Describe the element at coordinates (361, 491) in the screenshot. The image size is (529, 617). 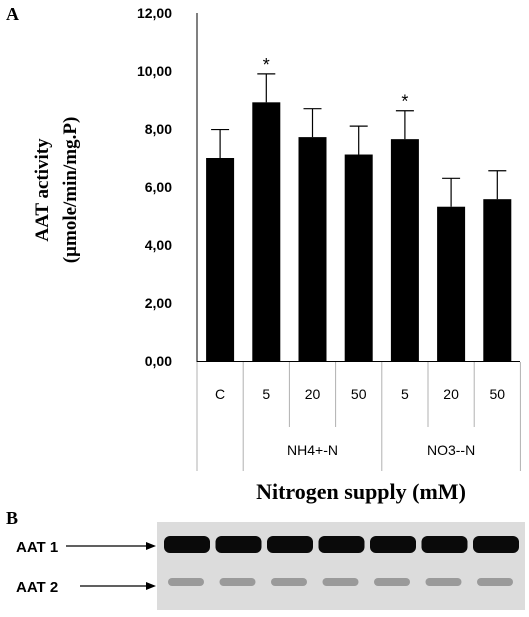
I see `x-axis-title: Nitrogen supply (mM)` at that location.